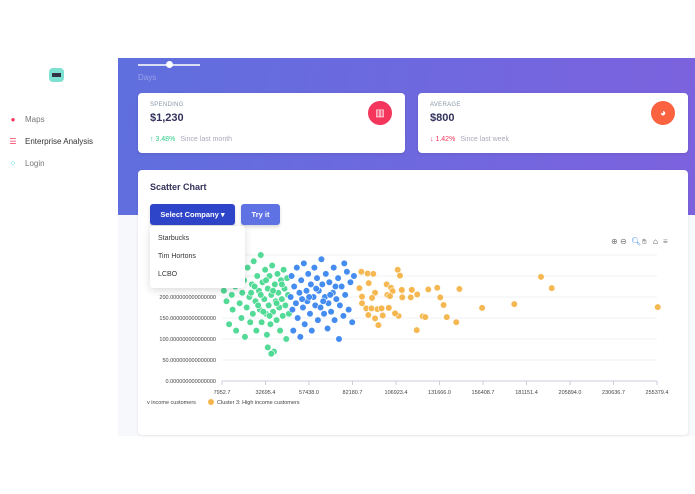 The width and height of the screenshot is (695, 494). Describe the element at coordinates (222, 393) in the screenshot. I see `x-tick-label: 7952.7` at that location.